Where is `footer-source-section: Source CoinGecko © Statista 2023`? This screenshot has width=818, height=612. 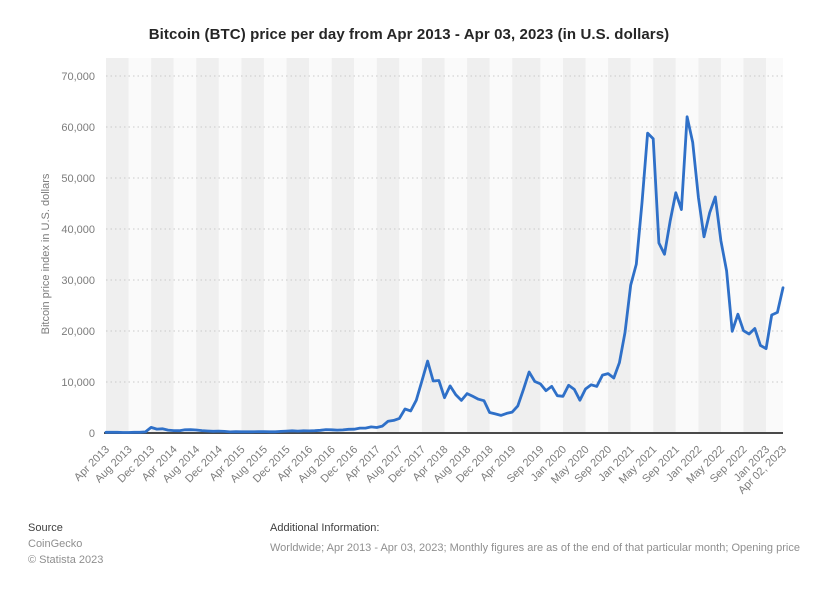 footer-source-section: Source CoinGecko © Statista 2023 is located at coordinates (65, 546).